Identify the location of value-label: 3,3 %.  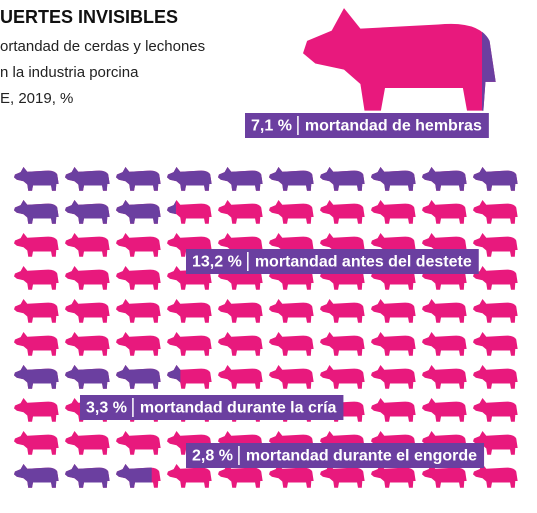
(106, 408).